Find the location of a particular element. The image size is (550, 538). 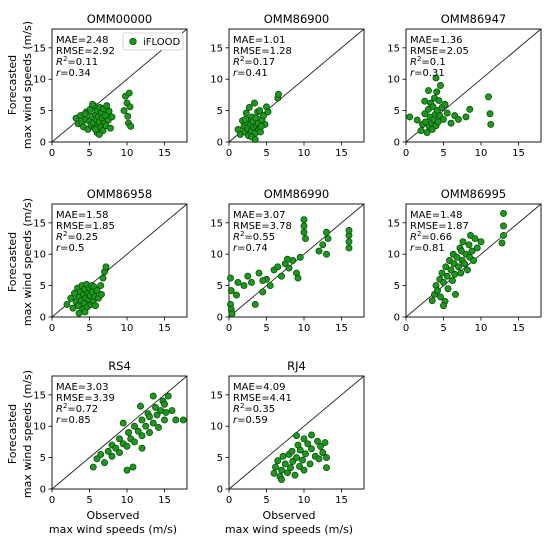

stat-r2: R2=0.25 is located at coordinates (77, 236).